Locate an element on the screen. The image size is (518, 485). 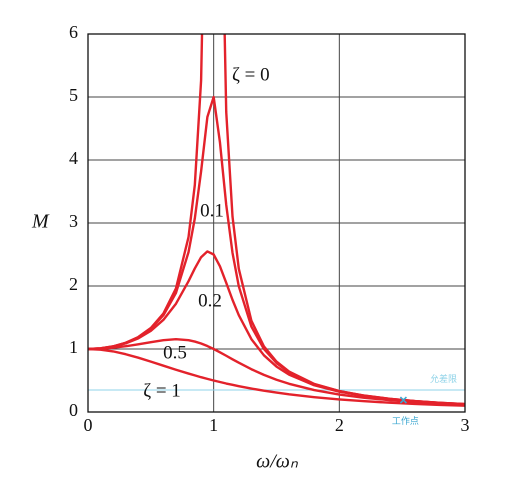
marker-label: 工作点 is located at coordinates (405, 420).